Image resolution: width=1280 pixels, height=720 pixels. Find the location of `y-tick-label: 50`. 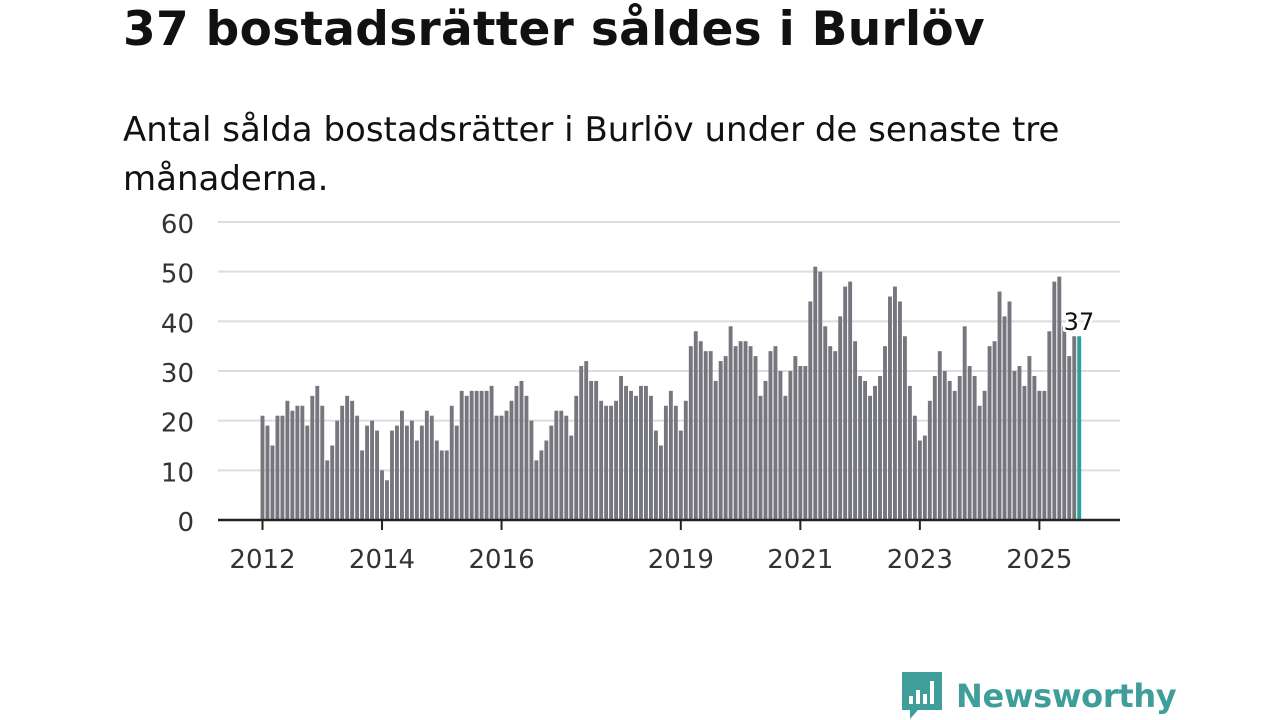

y-tick-label: 50 is located at coordinates (177, 275).